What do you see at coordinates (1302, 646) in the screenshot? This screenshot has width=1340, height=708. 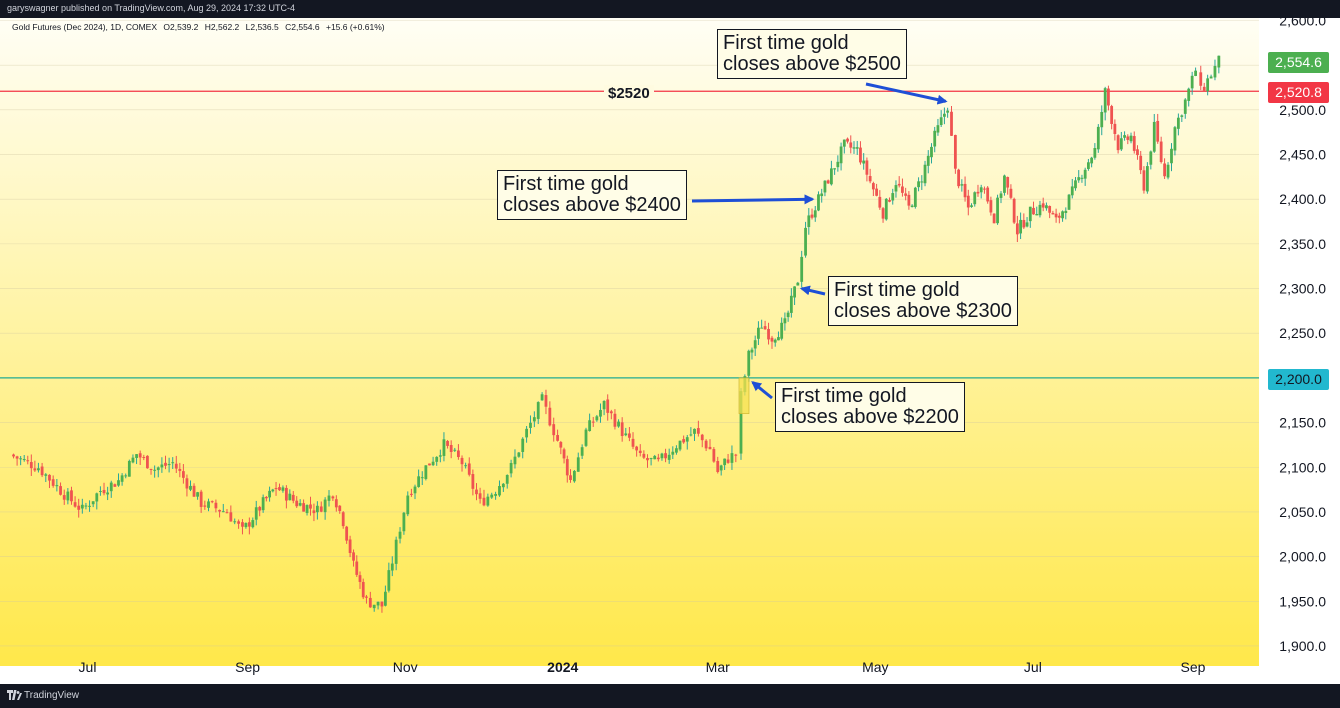 I see `price-axis-label: 1,900.0` at bounding box center [1302, 646].